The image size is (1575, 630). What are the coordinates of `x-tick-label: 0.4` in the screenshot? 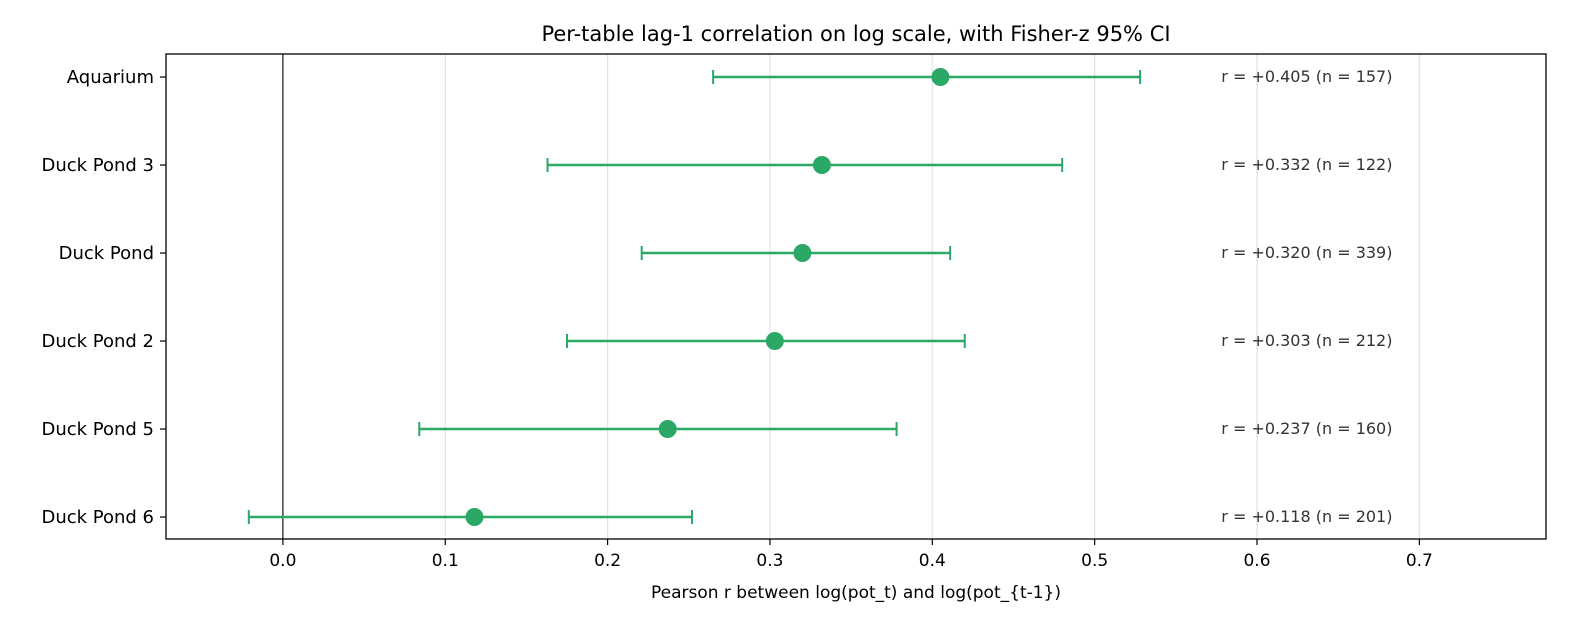 It's located at (932, 561).